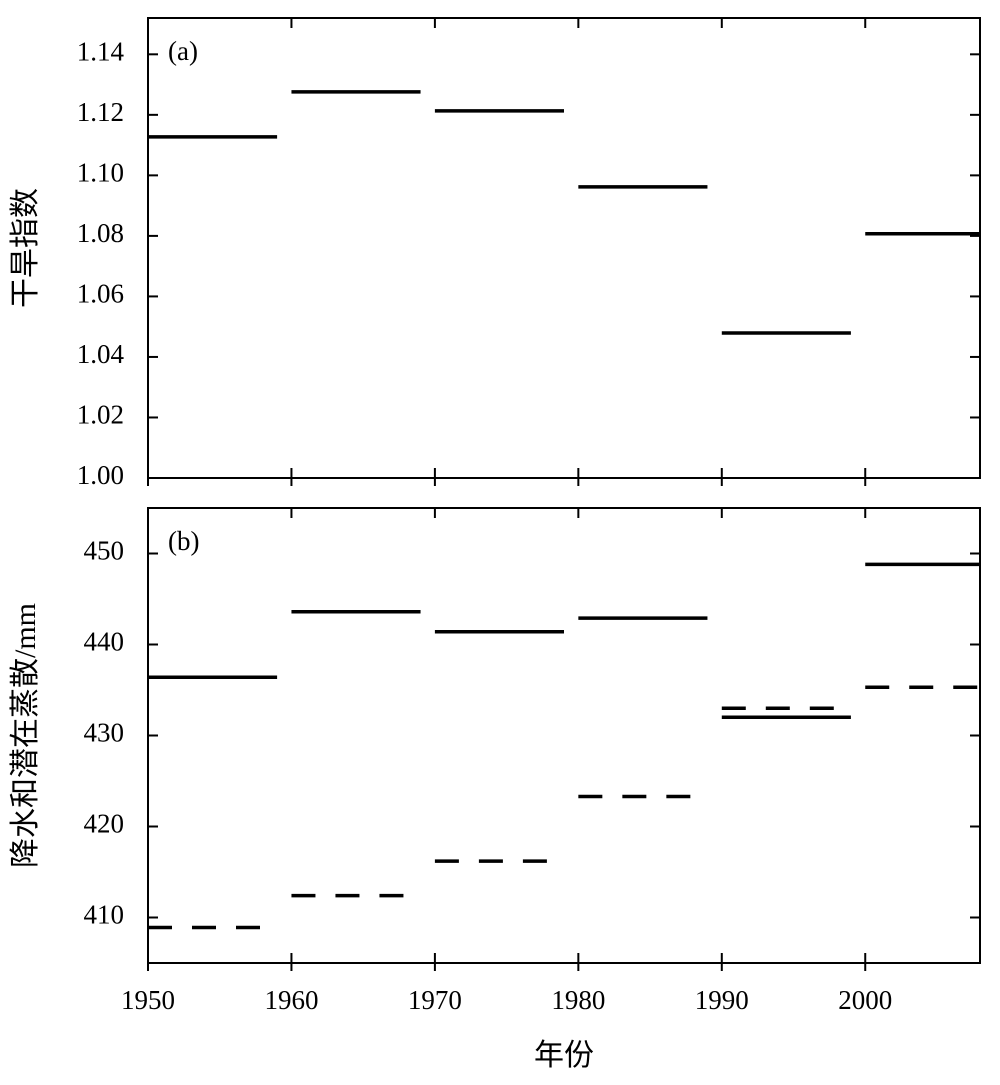  Describe the element at coordinates (104, 733) in the screenshot. I see `y-tick-label: 430` at that location.